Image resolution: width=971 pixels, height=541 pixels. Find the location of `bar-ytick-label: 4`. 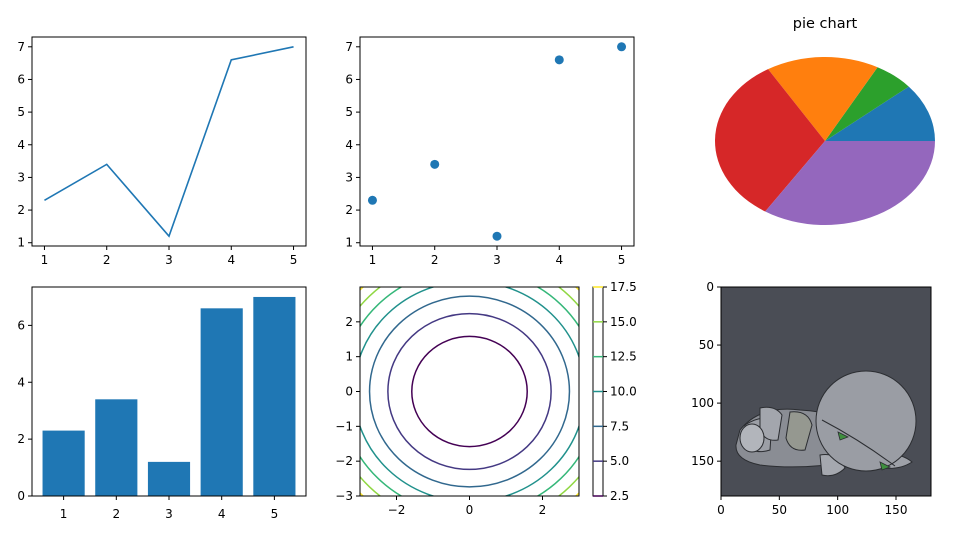

bar-ytick-label: 4 is located at coordinates (21, 382).